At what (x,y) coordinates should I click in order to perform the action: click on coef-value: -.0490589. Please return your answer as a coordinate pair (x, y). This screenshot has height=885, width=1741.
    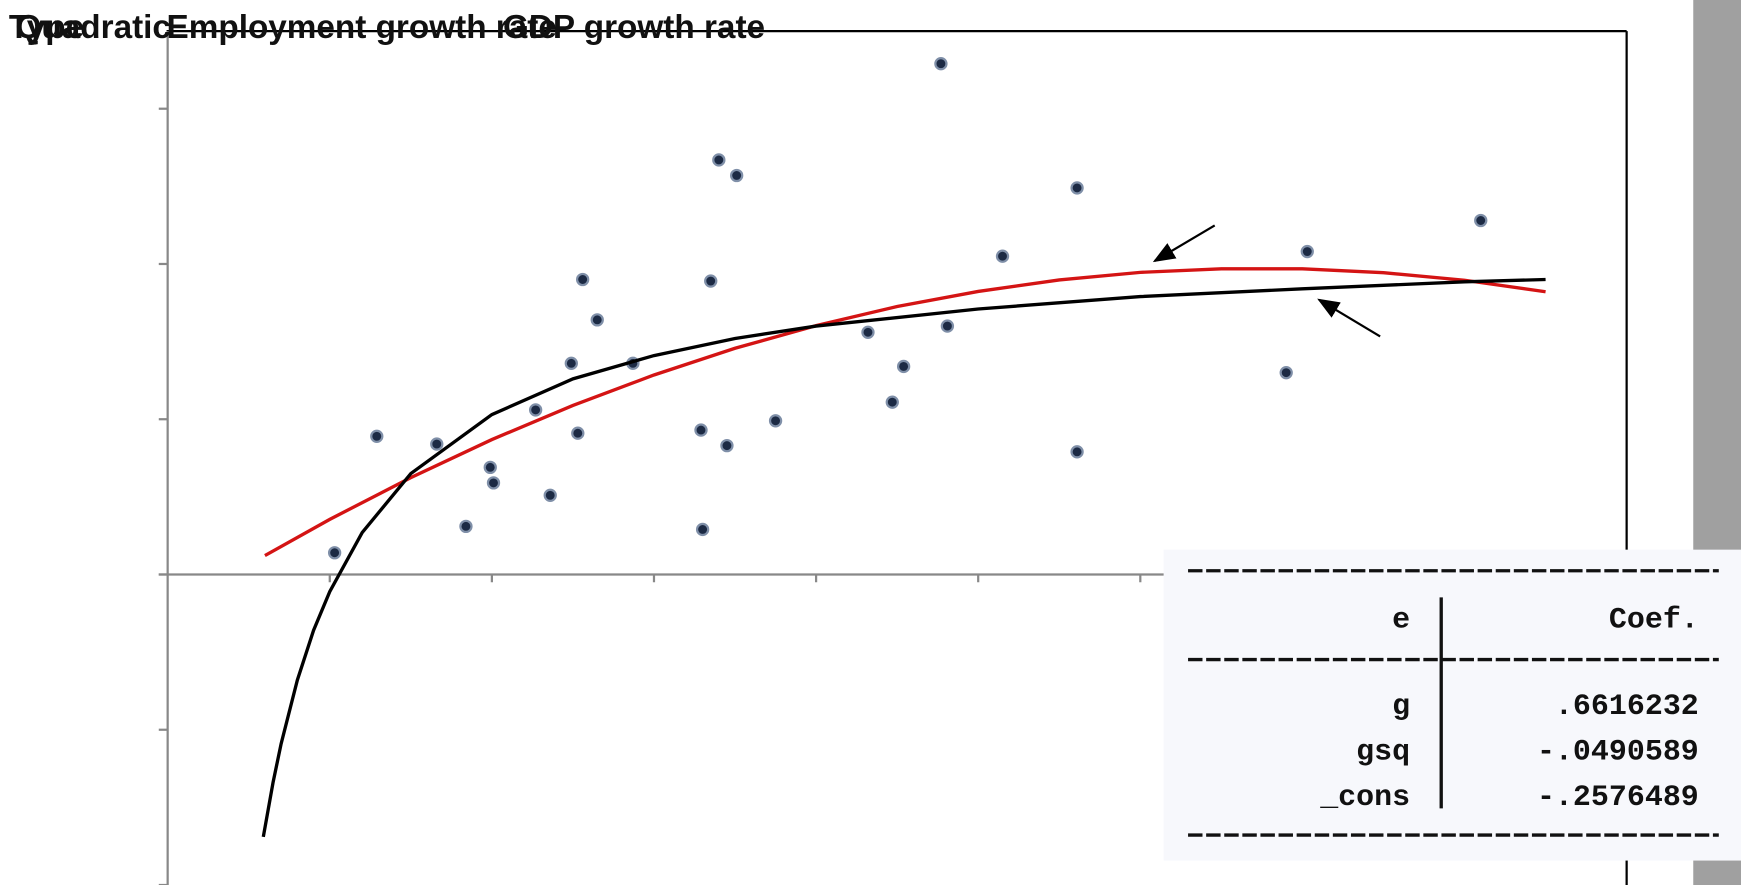
    Looking at the image, I should click on (1618, 753).